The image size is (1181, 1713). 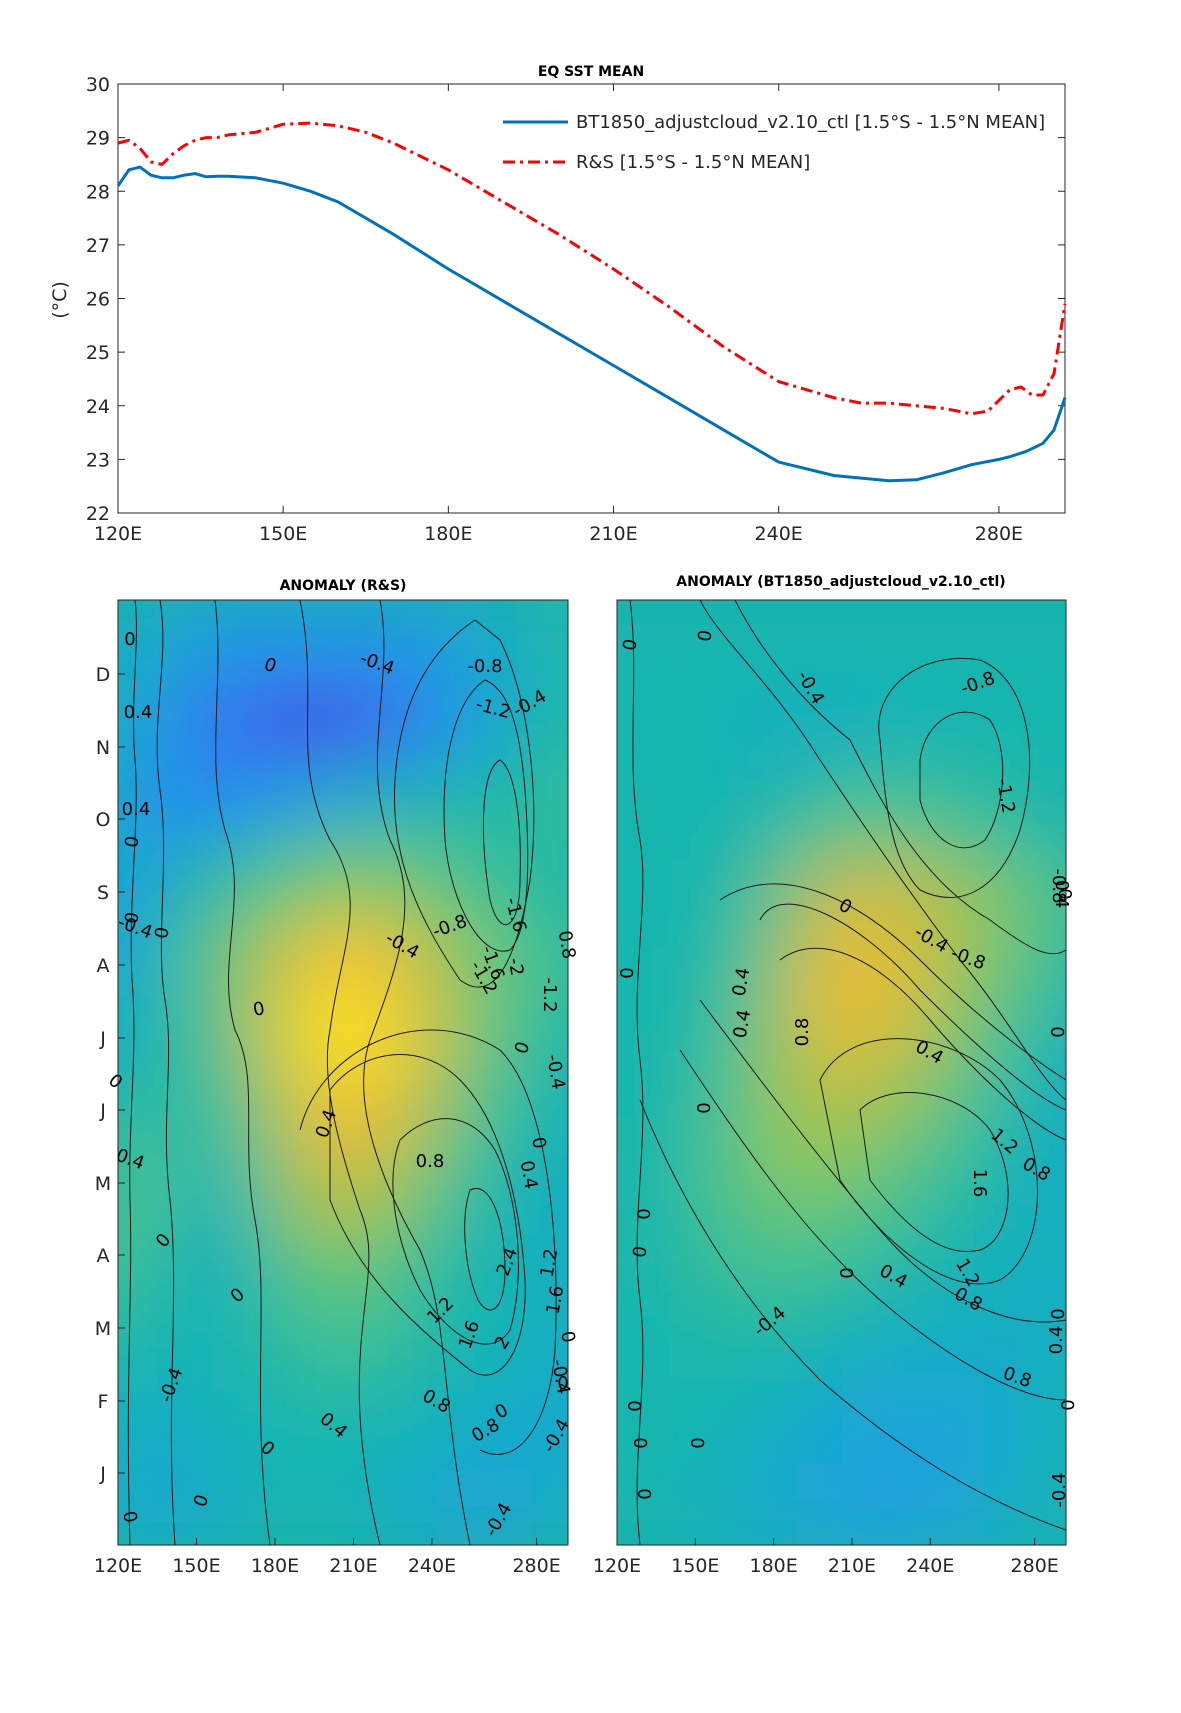 What do you see at coordinates (103, 1329) in the screenshot?
I see `y-tick-label: M` at bounding box center [103, 1329].